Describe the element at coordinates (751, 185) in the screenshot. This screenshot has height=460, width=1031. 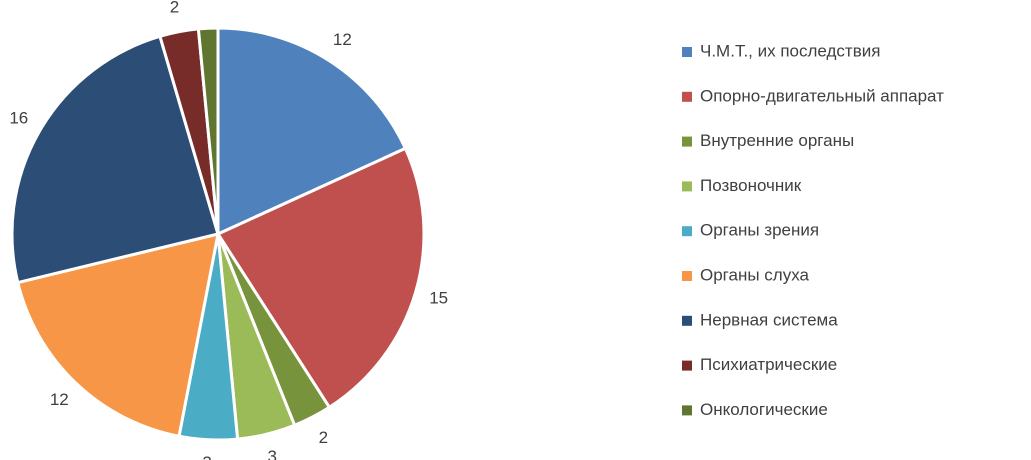
I see `legend-label: Позвоночник` at that location.